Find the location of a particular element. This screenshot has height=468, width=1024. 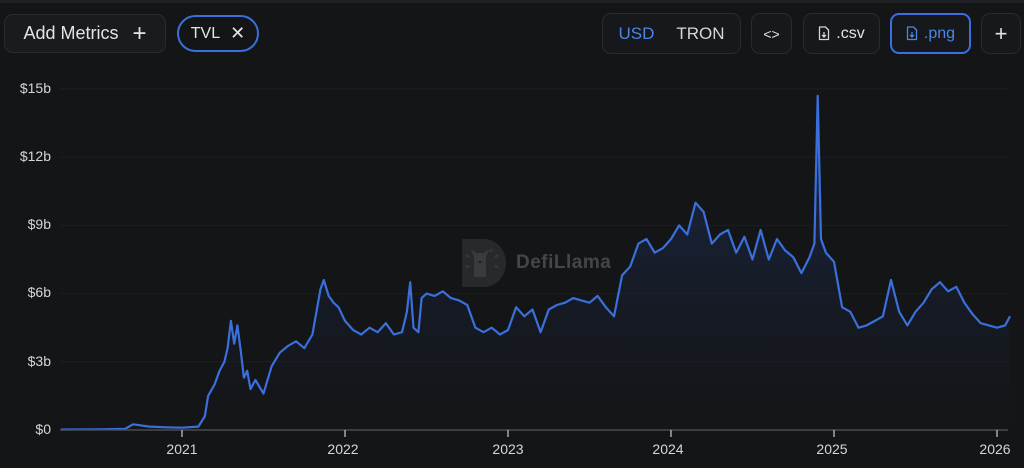

y-tick-label: $15b is located at coordinates (35, 88).